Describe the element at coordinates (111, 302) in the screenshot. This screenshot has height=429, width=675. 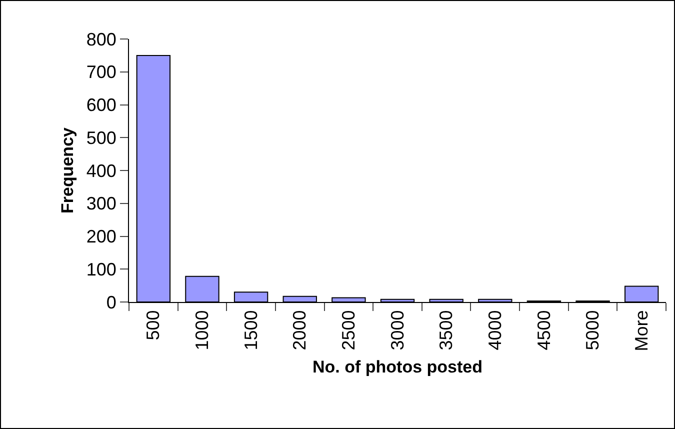
I see `y-tick-label: 0` at that location.